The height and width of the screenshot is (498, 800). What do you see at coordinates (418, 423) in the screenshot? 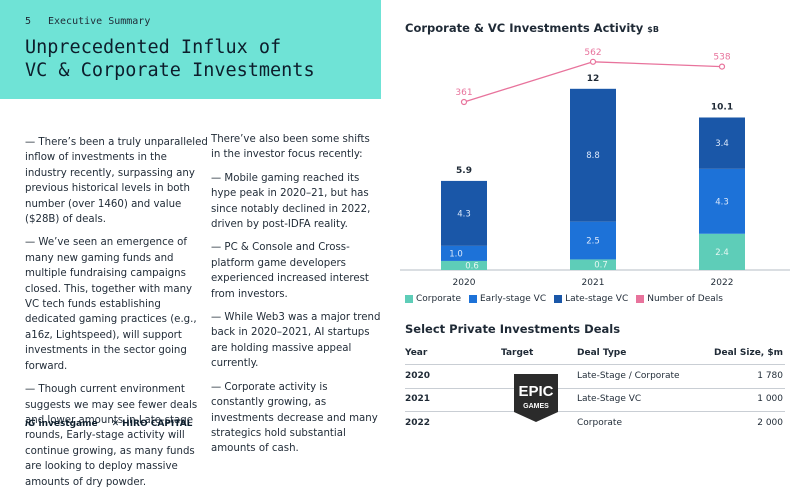
I see `table-row-year: 2022` at bounding box center [418, 423].